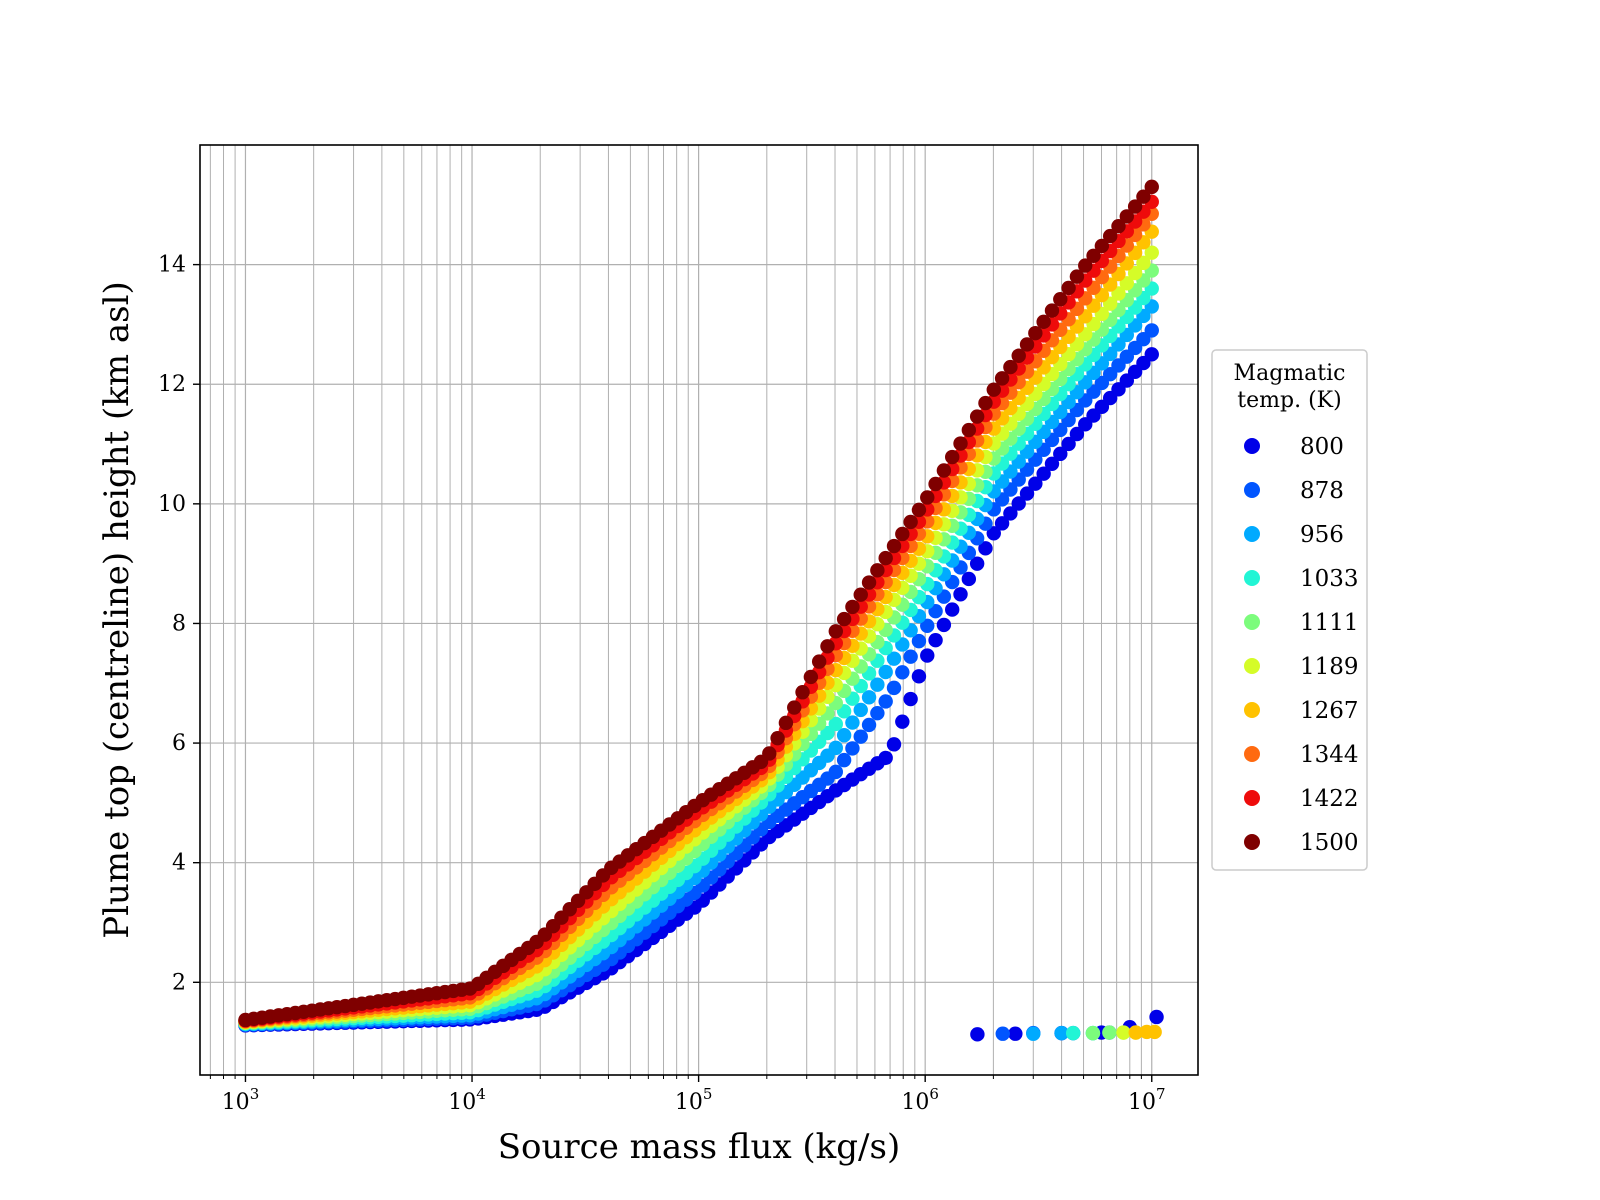 The image size is (1600, 1200). Describe the element at coordinates (1329, 755) in the screenshot. I see `legend-label: 1344` at that location.